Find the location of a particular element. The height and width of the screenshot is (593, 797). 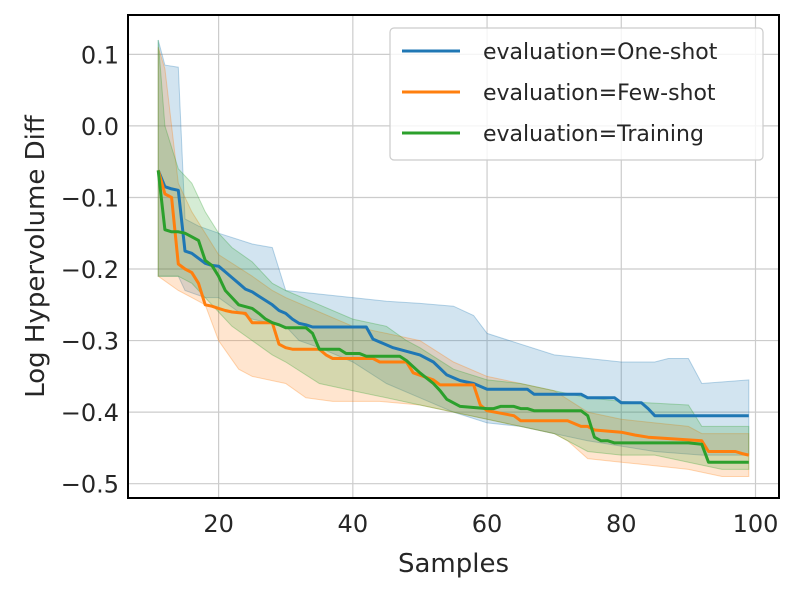

y-tick-label: −0.2 is located at coordinates (90, 270).